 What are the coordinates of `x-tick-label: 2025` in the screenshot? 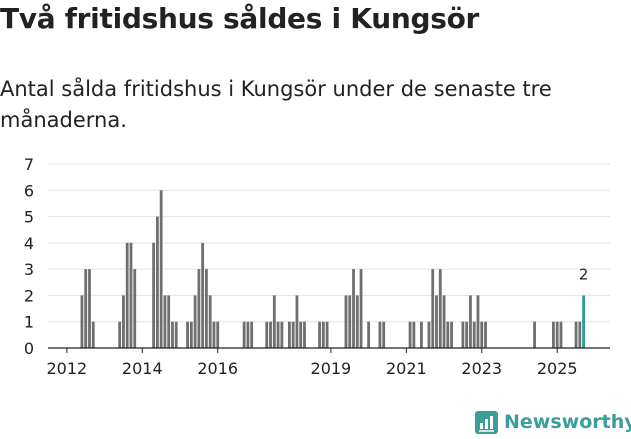 It's located at (557, 368).